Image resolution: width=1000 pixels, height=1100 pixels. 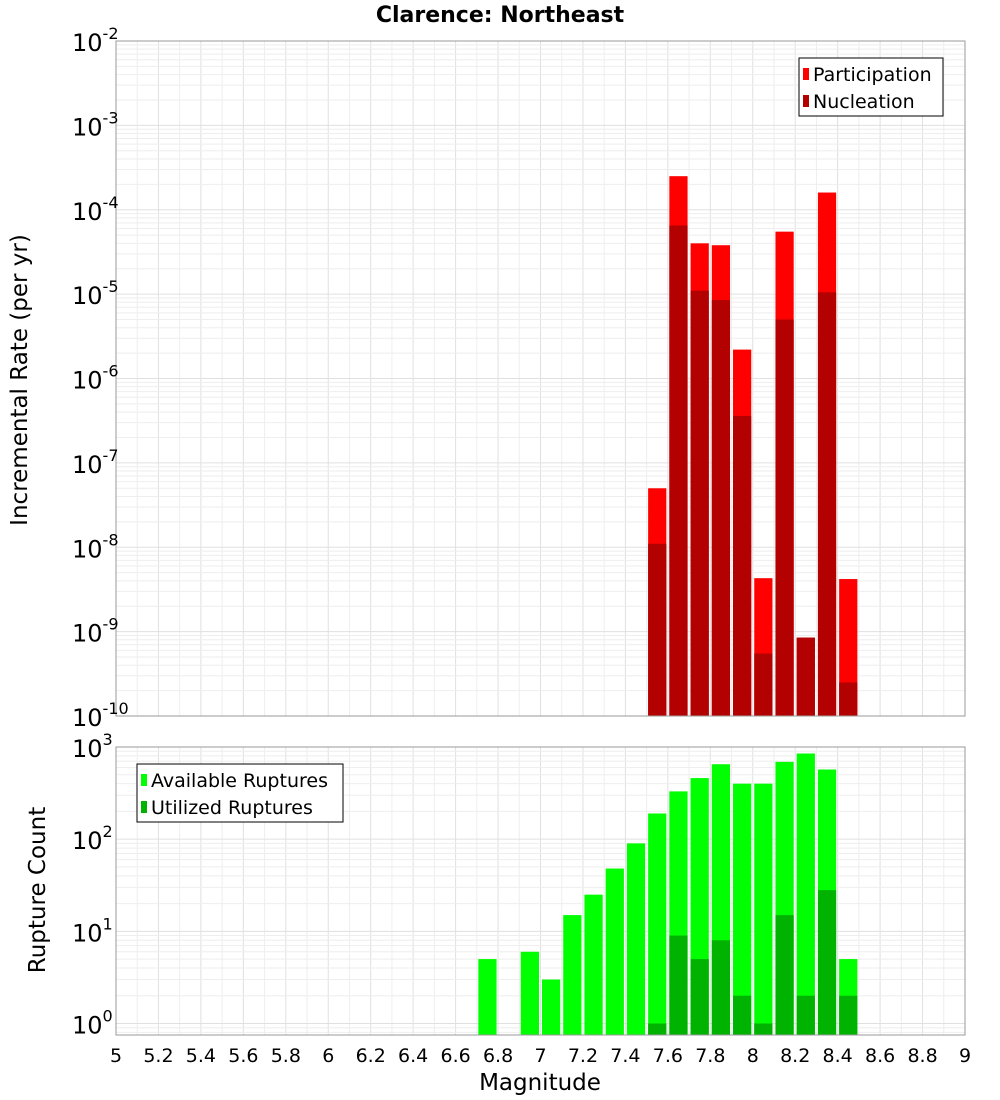 What do you see at coordinates (92, 838) in the screenshot?
I see `bottom-y-tick-label: 10²` at bounding box center [92, 838].